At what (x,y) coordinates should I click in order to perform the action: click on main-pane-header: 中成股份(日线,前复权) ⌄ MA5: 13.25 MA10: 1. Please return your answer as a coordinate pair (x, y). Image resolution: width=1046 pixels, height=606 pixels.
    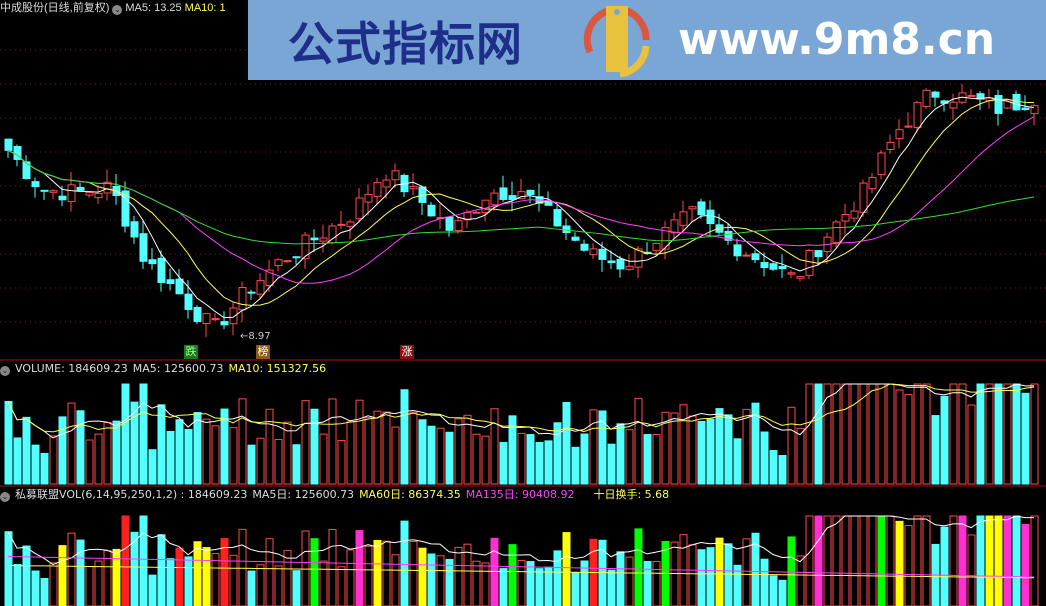
    Looking at the image, I should click on (114, 8).